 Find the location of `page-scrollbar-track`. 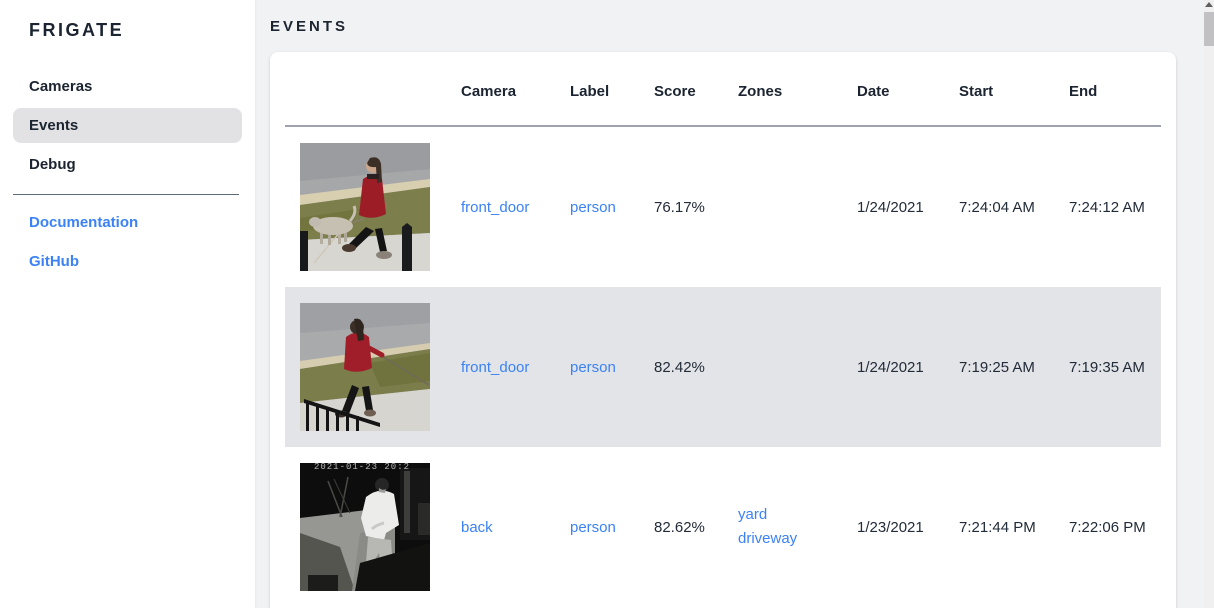

page-scrollbar-track is located at coordinates (1209, 304).